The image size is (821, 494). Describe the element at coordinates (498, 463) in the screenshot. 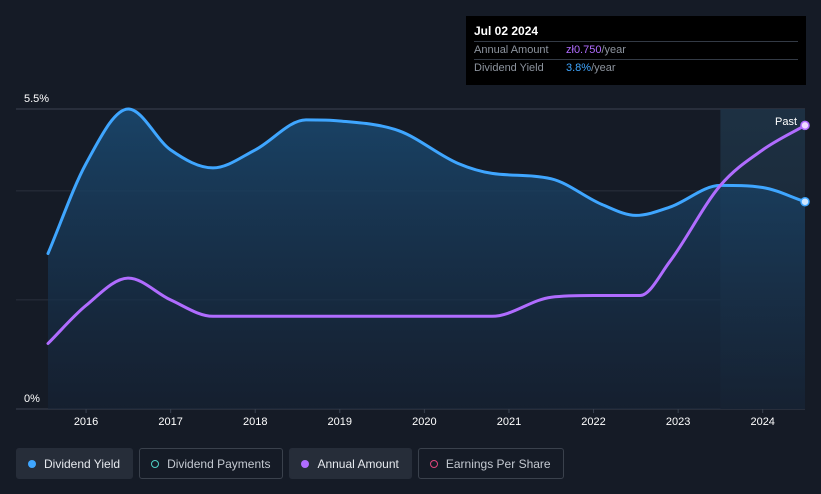

I see `legend-label: Earnings Per Share` at that location.